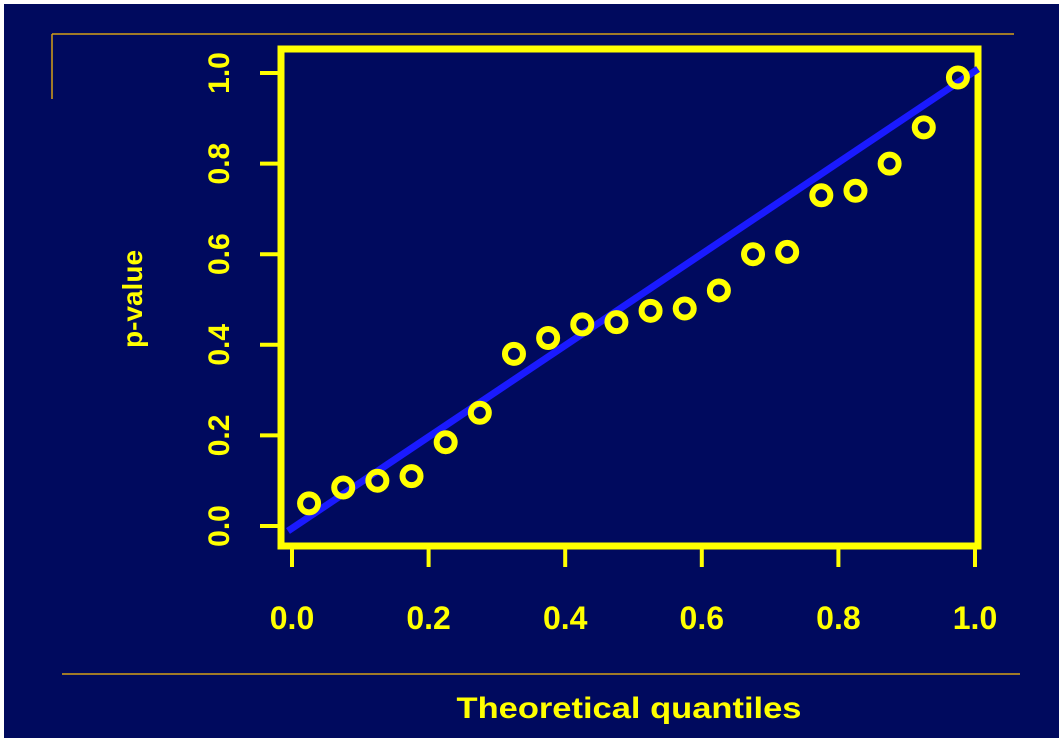 The image size is (1063, 742). I want to click on x-axis-label: Theoretical quantiles, so click(629, 708).